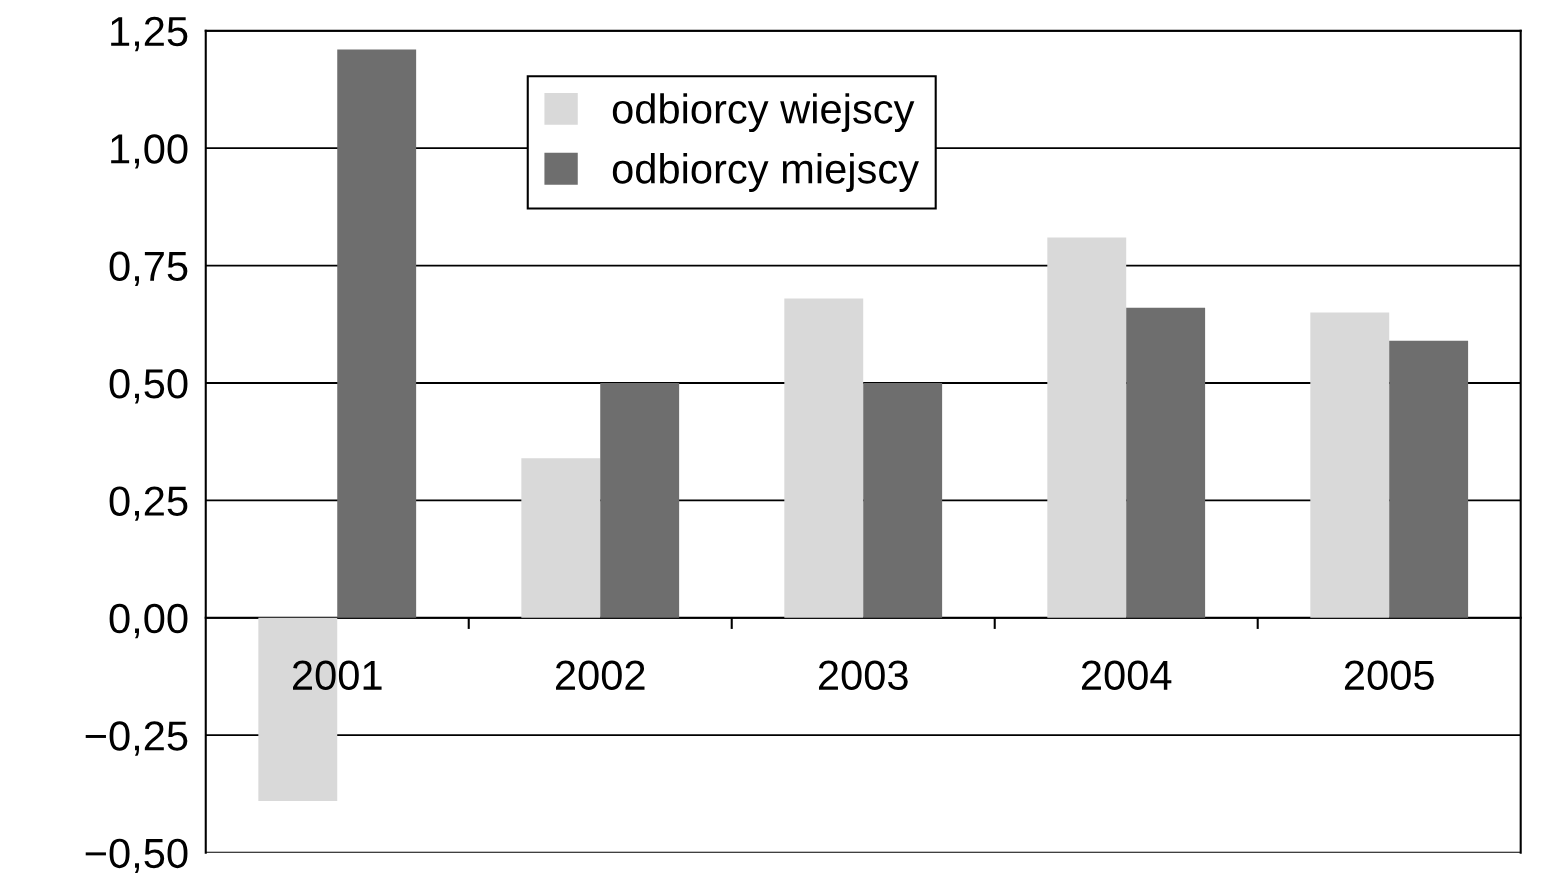 This screenshot has height=879, width=1547. I want to click on y-tick-label: −0,25, so click(136, 738).